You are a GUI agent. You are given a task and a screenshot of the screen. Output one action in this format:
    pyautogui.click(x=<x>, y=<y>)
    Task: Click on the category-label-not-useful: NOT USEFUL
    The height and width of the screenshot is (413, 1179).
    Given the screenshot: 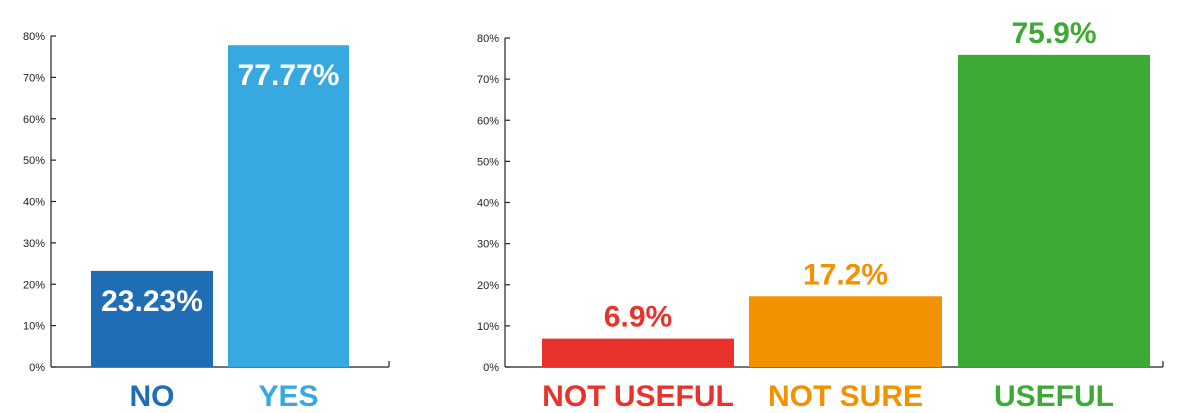 What is the action you would take?
    pyautogui.click(x=638, y=396)
    